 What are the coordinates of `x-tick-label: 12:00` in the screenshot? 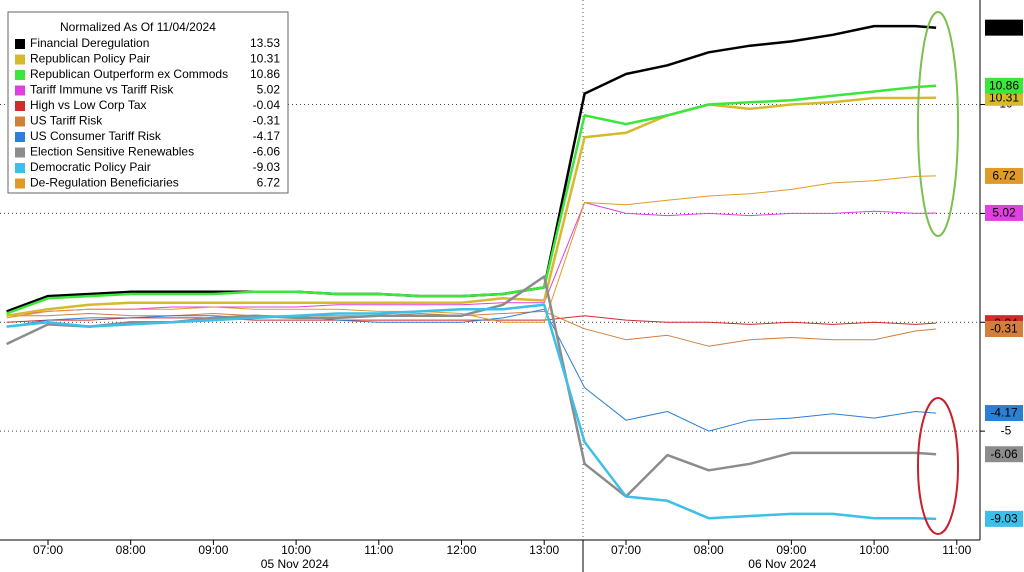 It's located at (461, 550).